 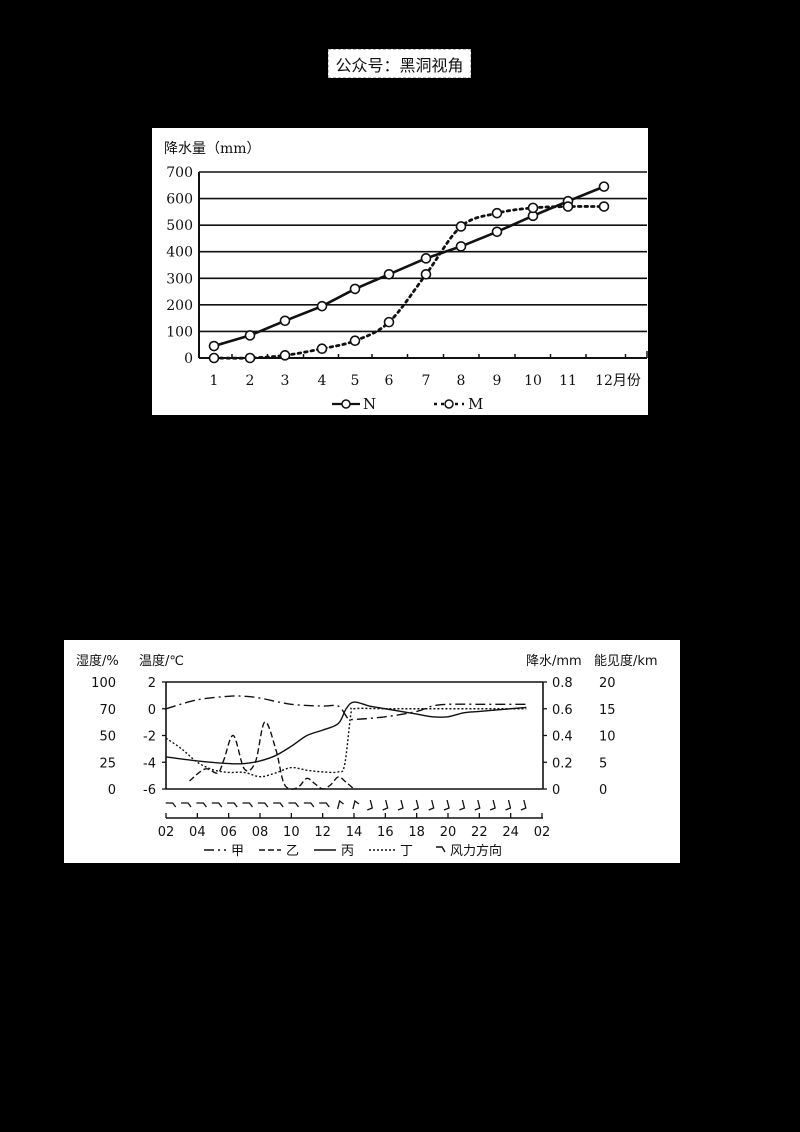 I want to click on wind-legend-icon, so click(x=441, y=849).